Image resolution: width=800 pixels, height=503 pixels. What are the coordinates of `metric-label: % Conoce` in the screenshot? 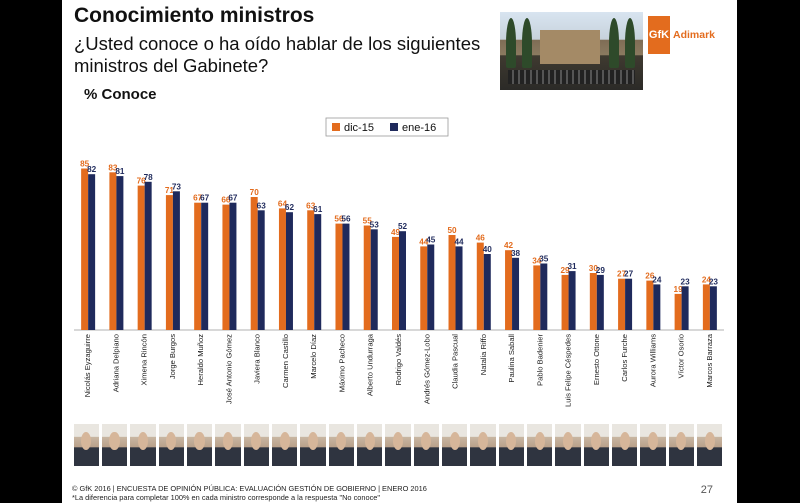 It's located at (120, 94).